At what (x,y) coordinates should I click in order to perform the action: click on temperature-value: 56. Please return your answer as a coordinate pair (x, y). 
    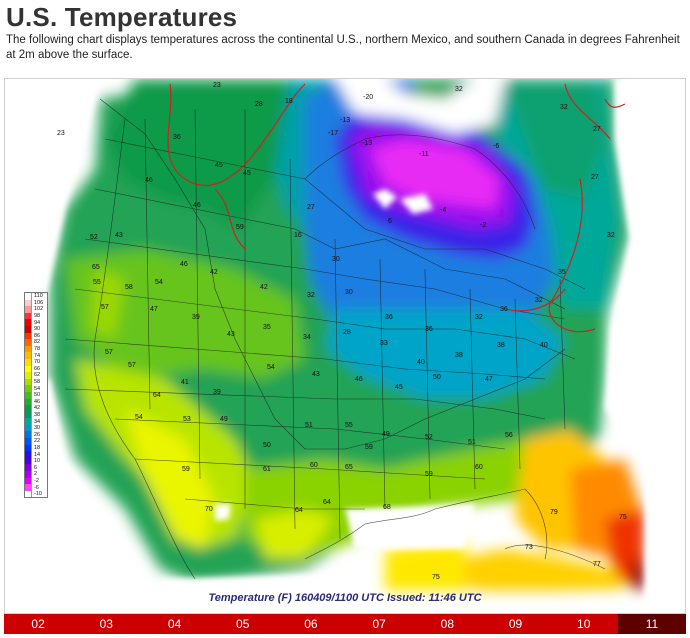
    Looking at the image, I should click on (509, 435).